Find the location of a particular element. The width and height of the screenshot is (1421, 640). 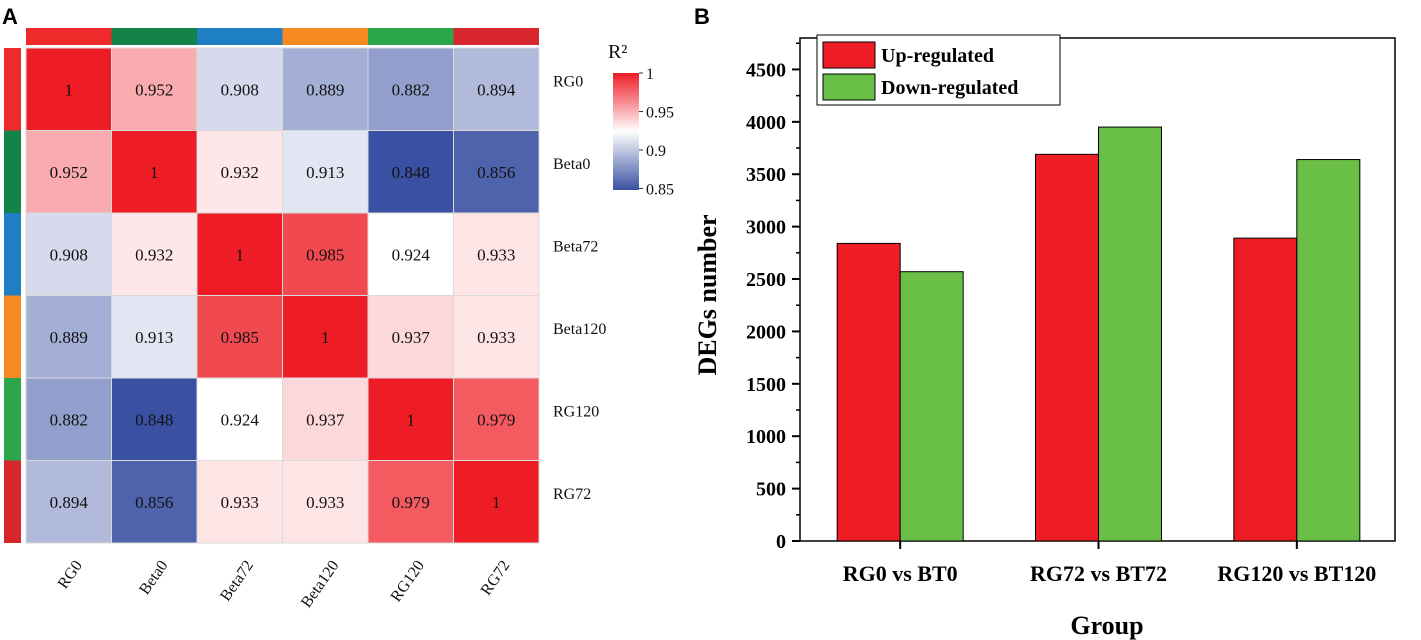

x-axis-categories: RG0 vs BT0 RG72 vs BT72 RG120 vs BT120 is located at coordinates (1109, 563).